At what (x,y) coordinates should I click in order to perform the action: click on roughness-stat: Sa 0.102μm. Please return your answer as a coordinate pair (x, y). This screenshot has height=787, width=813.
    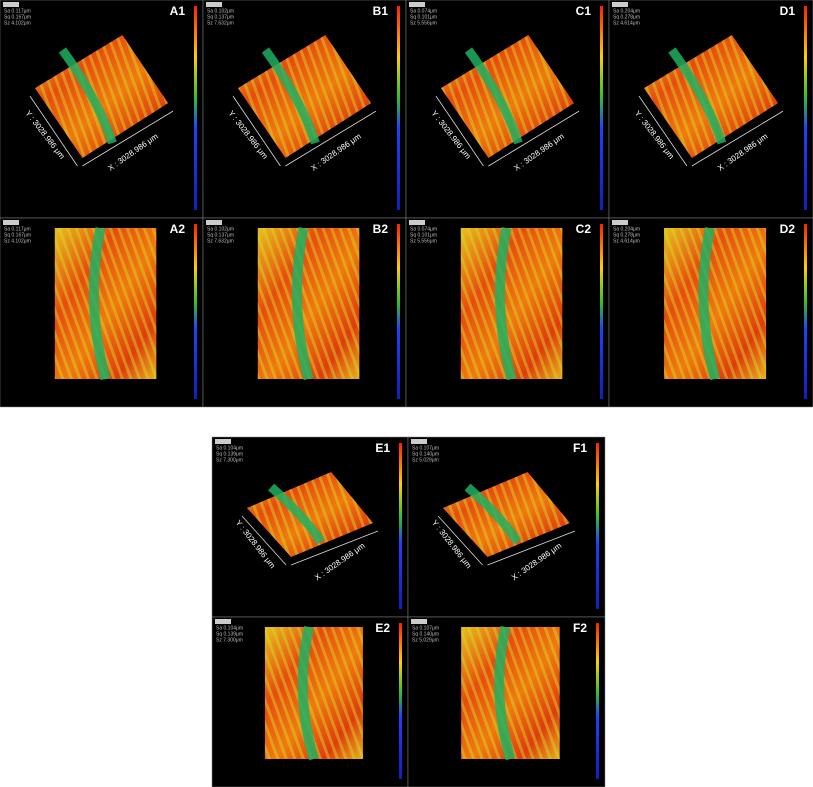
    Looking at the image, I should click on (220, 229).